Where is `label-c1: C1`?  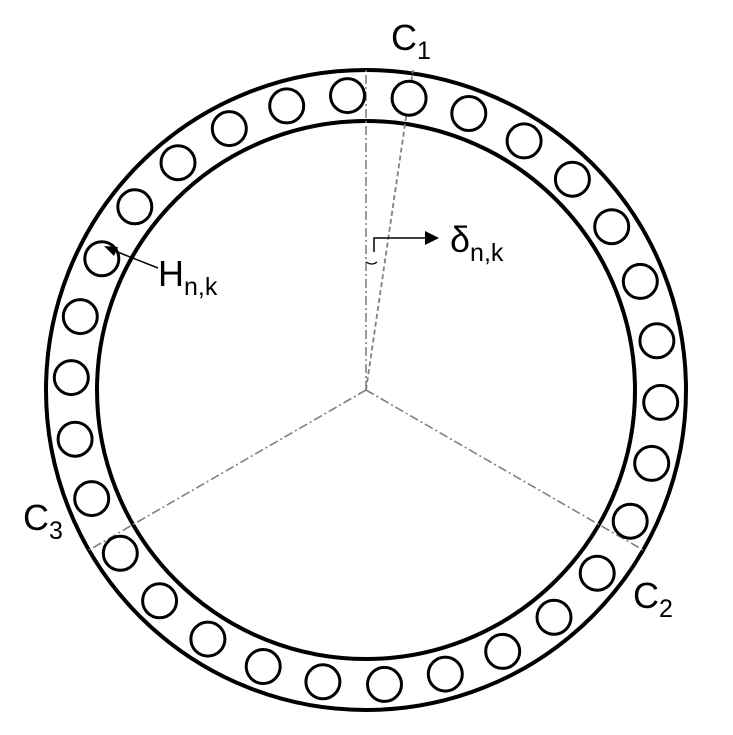 label-c1: C1 is located at coordinates (411, 41).